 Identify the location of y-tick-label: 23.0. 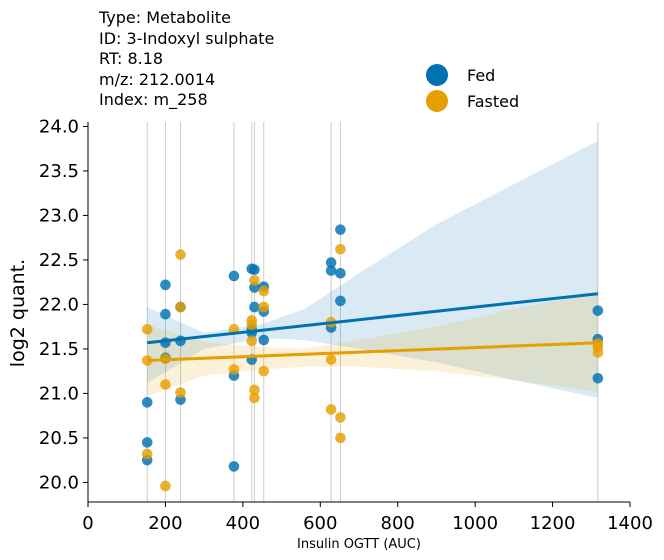
(59, 215).